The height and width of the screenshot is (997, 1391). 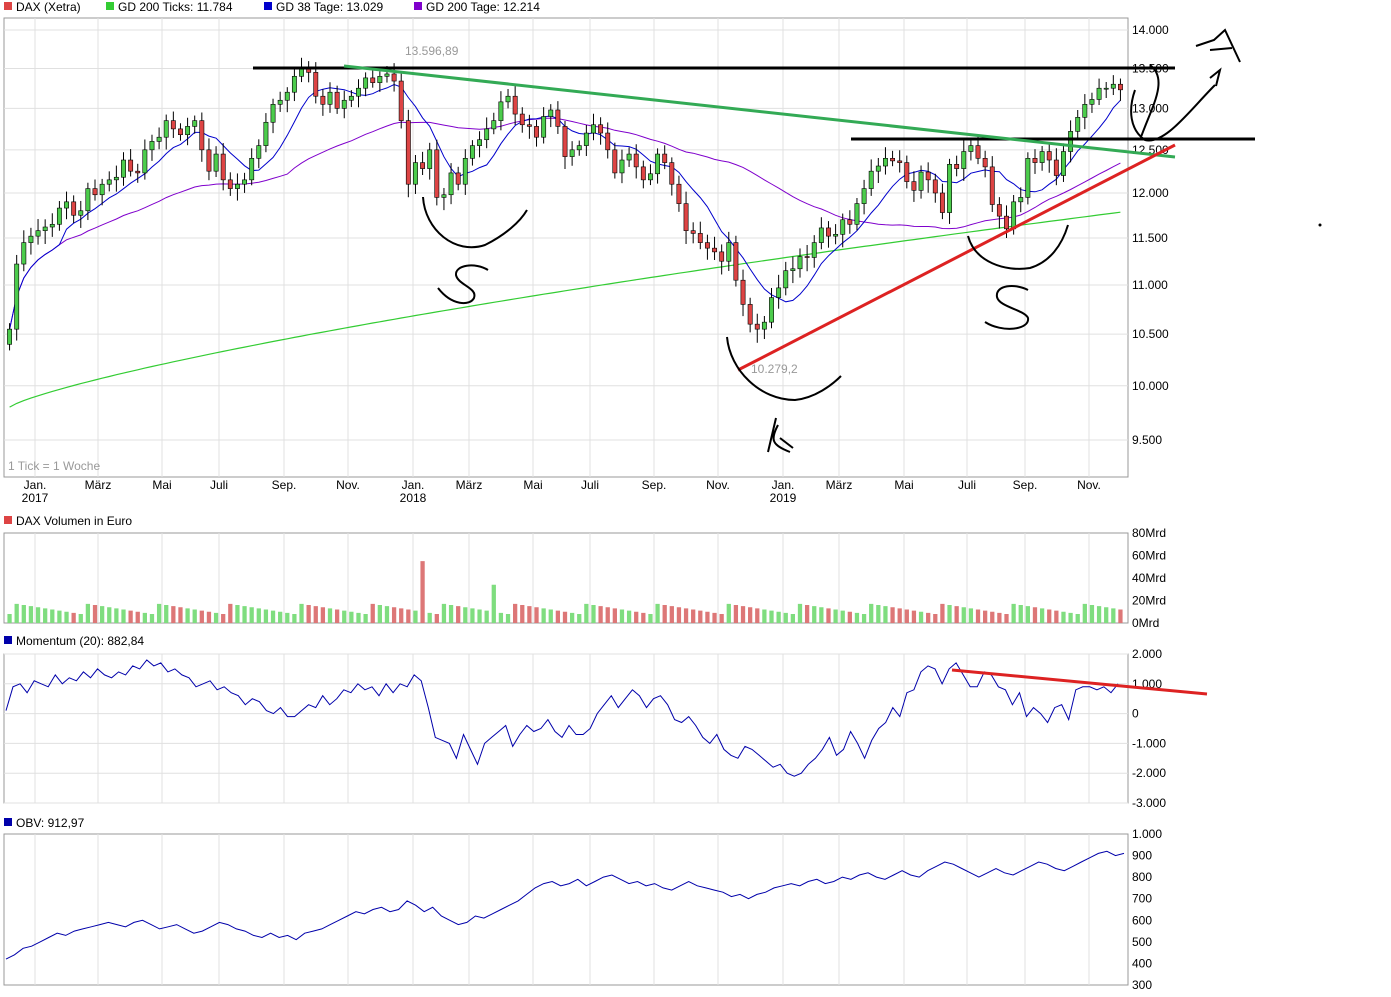 What do you see at coordinates (1150, 238) in the screenshot?
I see `main-y-tick-5: 11.500` at bounding box center [1150, 238].